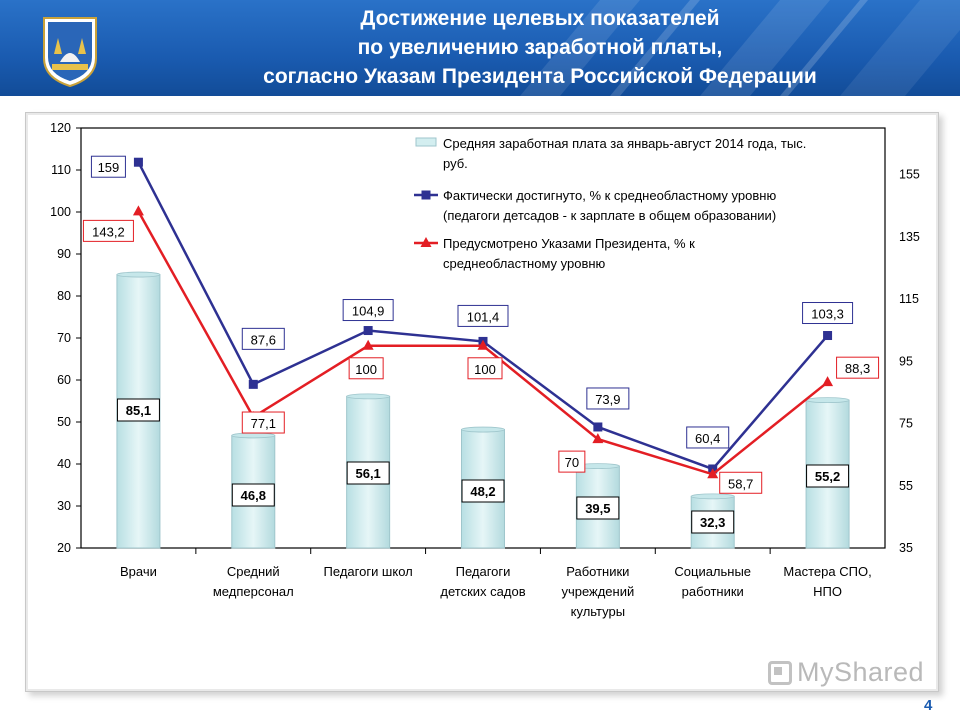 The height and width of the screenshot is (720, 960). I want to click on series-data-label: 73,9, so click(607, 399).